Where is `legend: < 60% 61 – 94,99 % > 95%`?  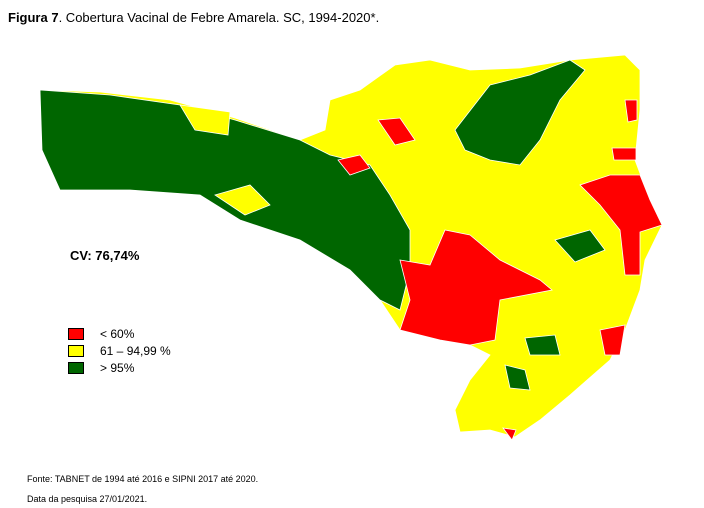 legend: < 60% 61 – 94,99 % > 95% is located at coordinates (119, 350).